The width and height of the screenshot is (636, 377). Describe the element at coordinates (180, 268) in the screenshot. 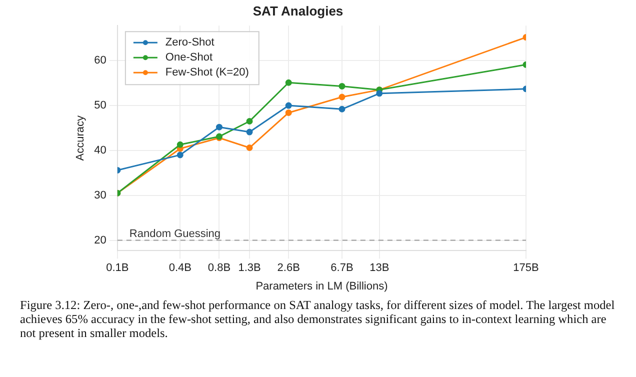

I see `x-tick-label: 0.4B` at that location.